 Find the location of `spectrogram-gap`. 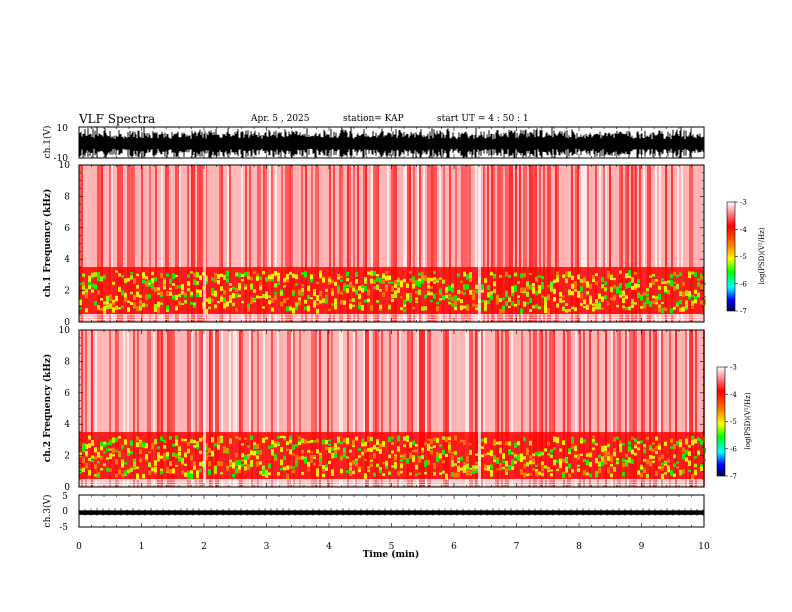

spectrogram-gap is located at coordinates (204, 243).